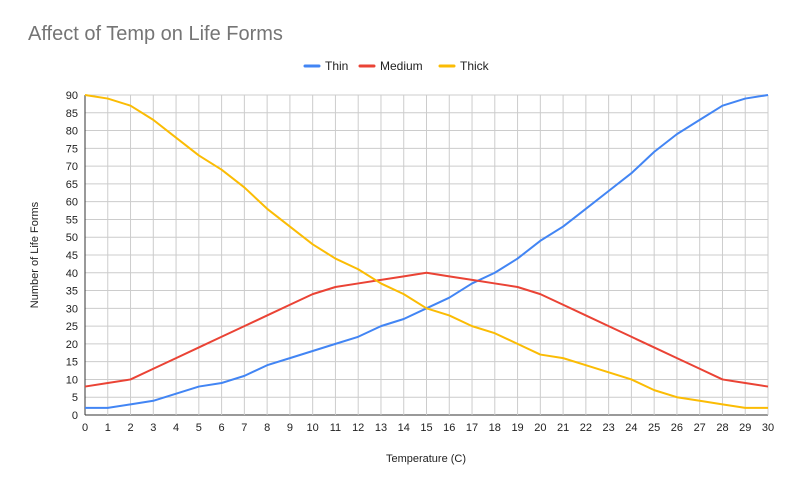 This screenshot has width=795, height=486. Describe the element at coordinates (72, 274) in the screenshot. I see `y-tick-label: 40` at that location.